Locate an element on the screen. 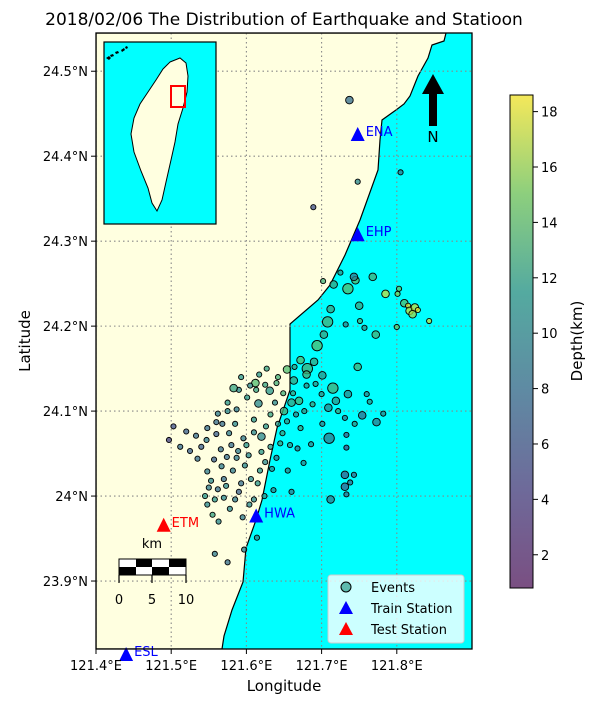 Image resolution: width=595 pixels, height=705 pixels. x-axis-label: Longitude is located at coordinates (284, 686).